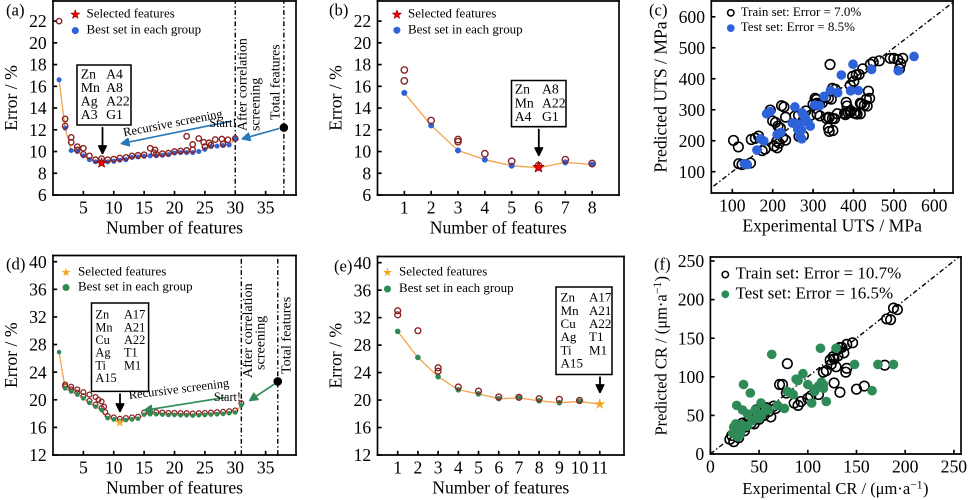  What do you see at coordinates (656, 352) in the screenshot?
I see `svg-text:P r e d: P r e d i c t e d C R / ( μ m · a ) − 1` at bounding box center [656, 352].